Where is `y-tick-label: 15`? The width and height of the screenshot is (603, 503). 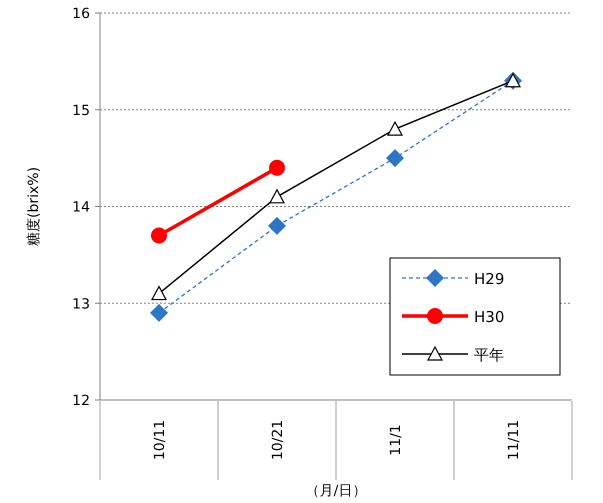
y-tick-label: 15 is located at coordinates (81, 110).